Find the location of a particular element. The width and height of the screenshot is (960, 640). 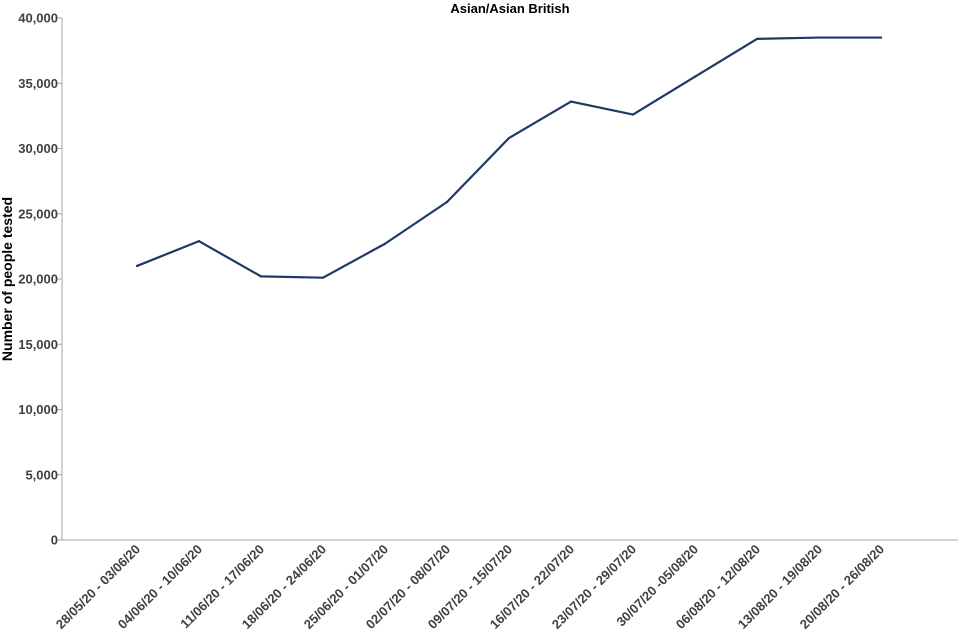

y-tick-label: 35,000 is located at coordinates (38, 83).